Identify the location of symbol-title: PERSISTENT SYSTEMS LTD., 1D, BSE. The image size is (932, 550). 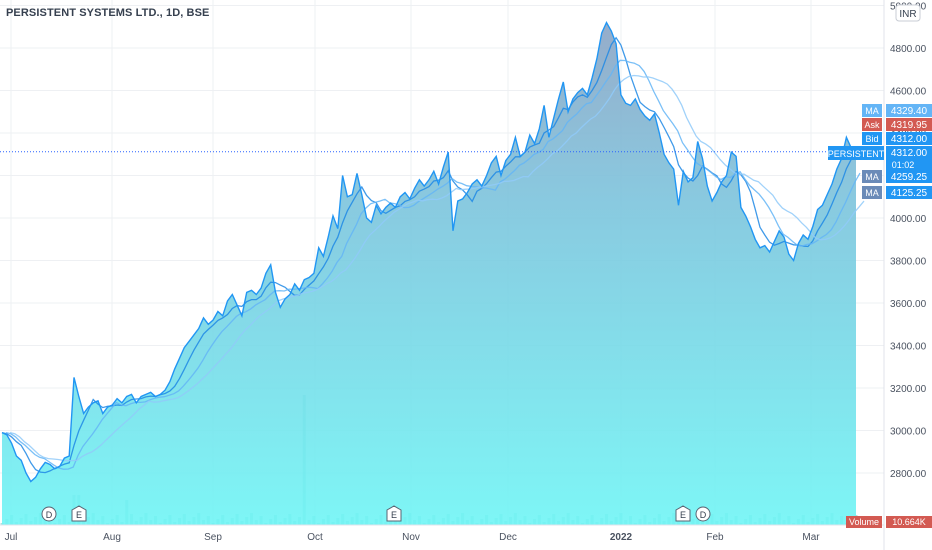
(108, 13).